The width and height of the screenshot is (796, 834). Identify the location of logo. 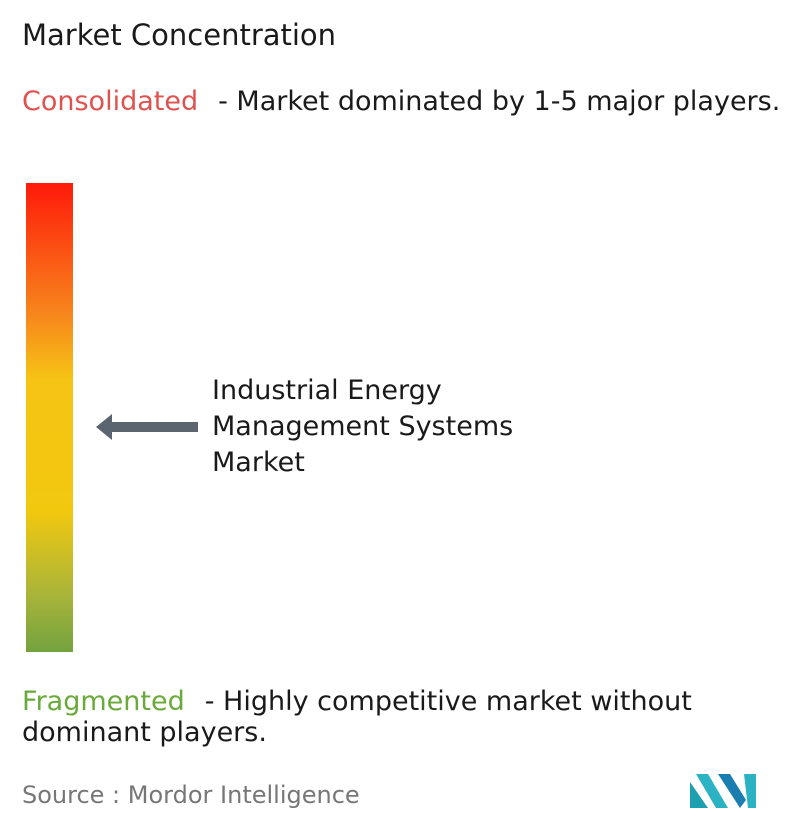
(723, 791).